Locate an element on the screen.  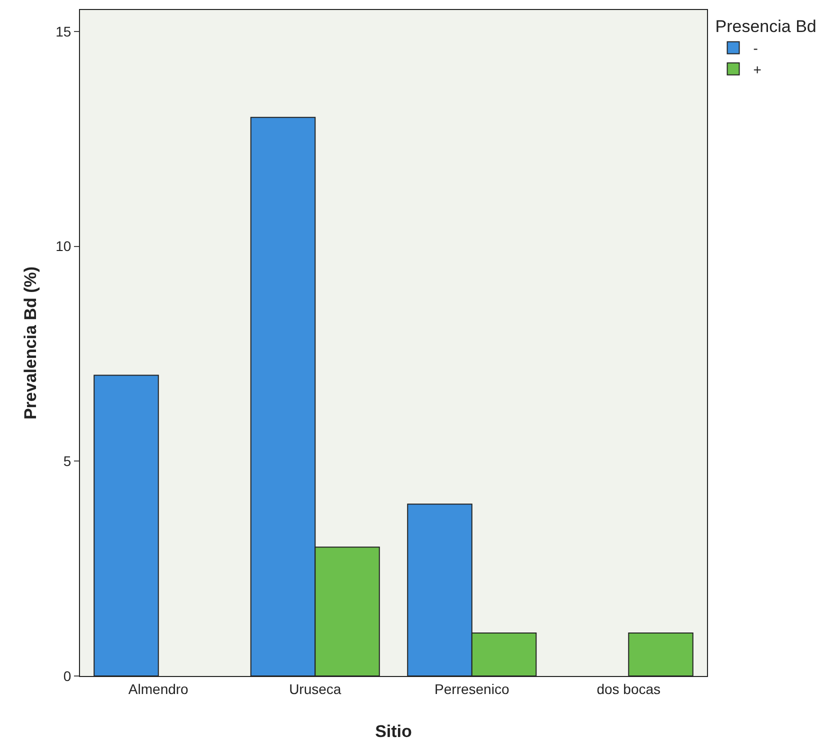
x-tick-label: Perresenico is located at coordinates (472, 688).